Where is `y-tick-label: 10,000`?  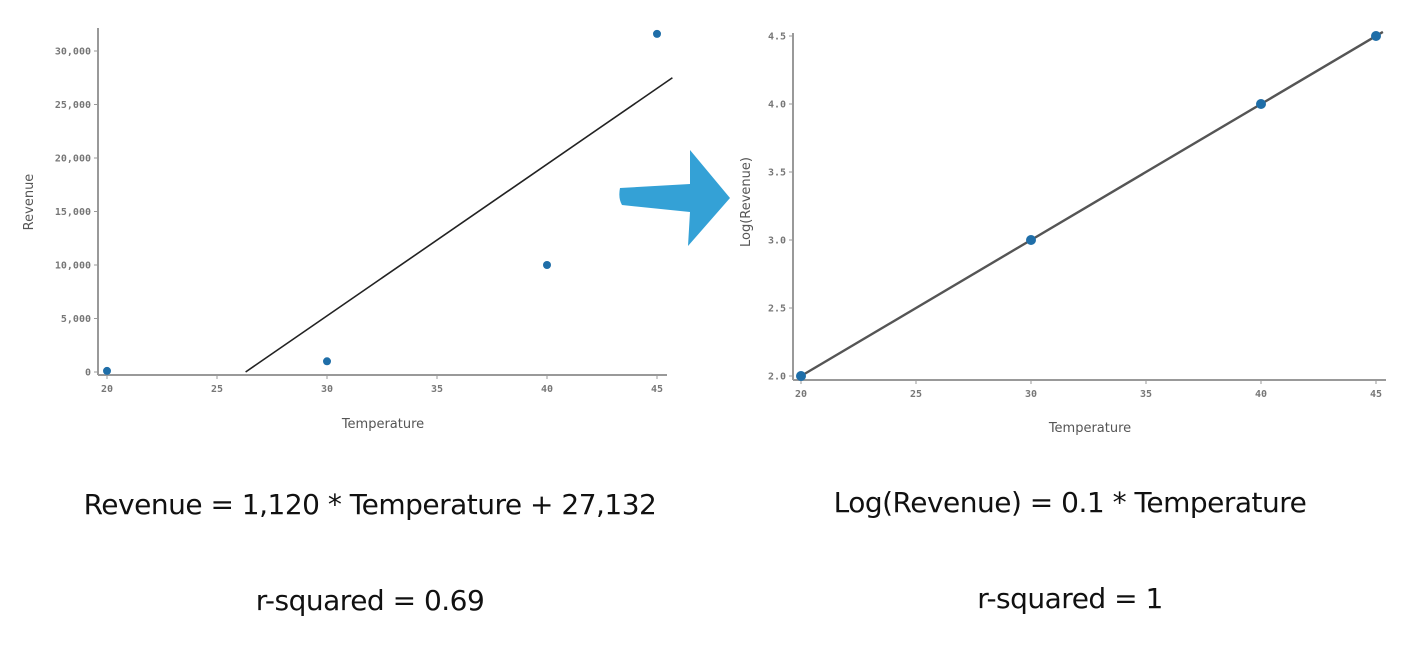
y-tick-label: 10,000 is located at coordinates (73, 266).